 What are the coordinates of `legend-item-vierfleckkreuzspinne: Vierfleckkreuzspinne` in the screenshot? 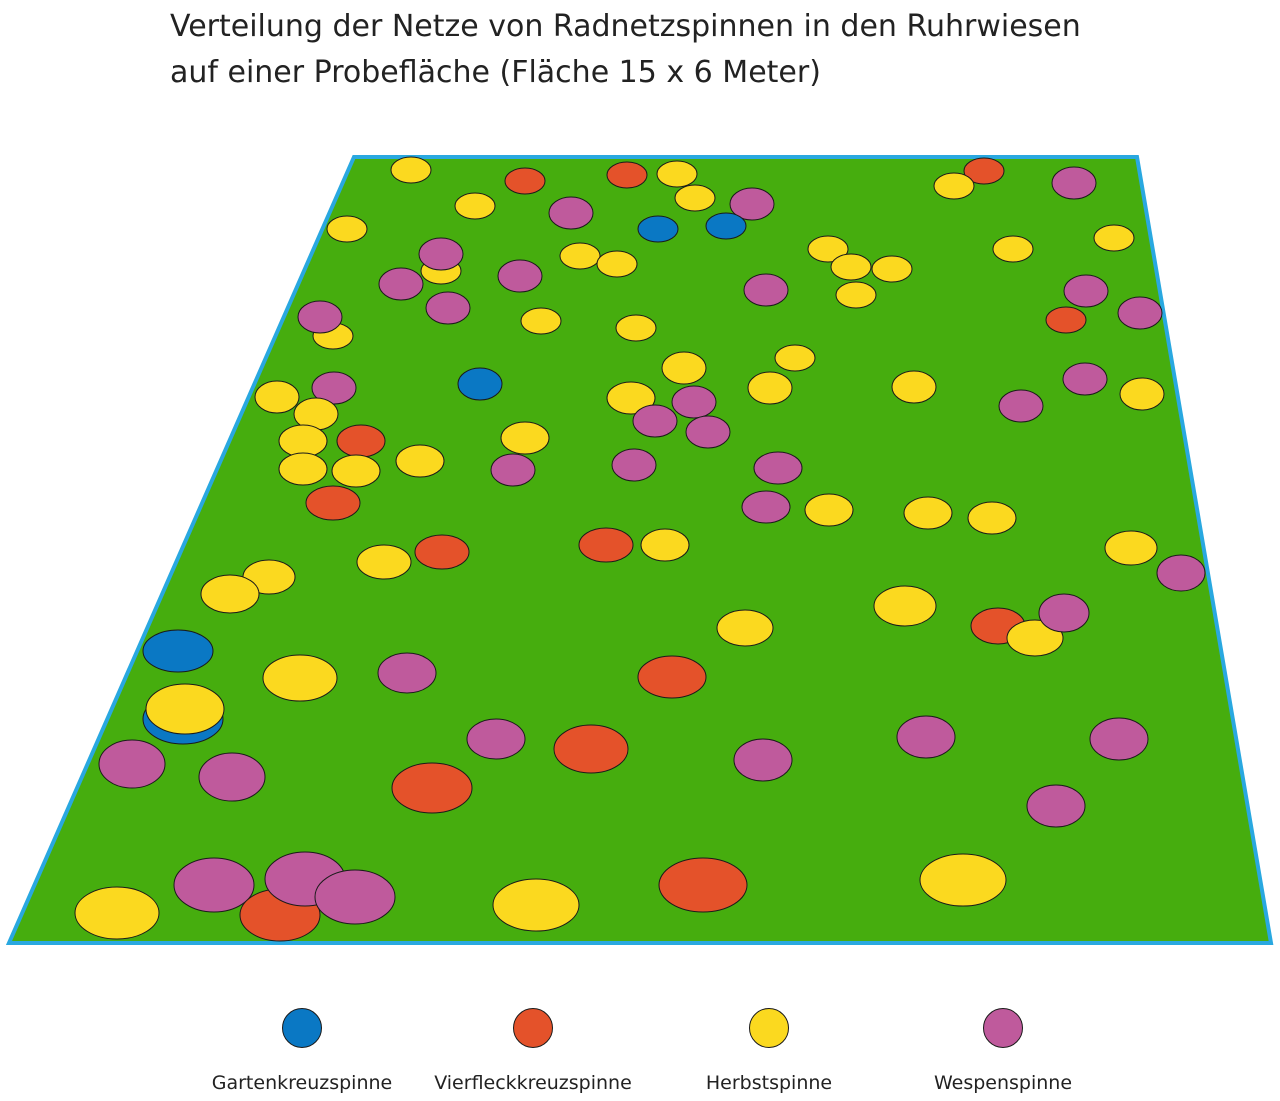 It's located at (533, 1047).